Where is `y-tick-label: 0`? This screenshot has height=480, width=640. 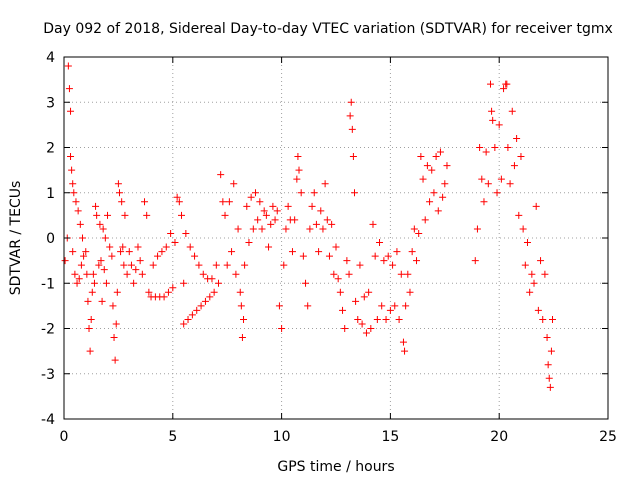
y-tick-label: 0 is located at coordinates (50, 239).